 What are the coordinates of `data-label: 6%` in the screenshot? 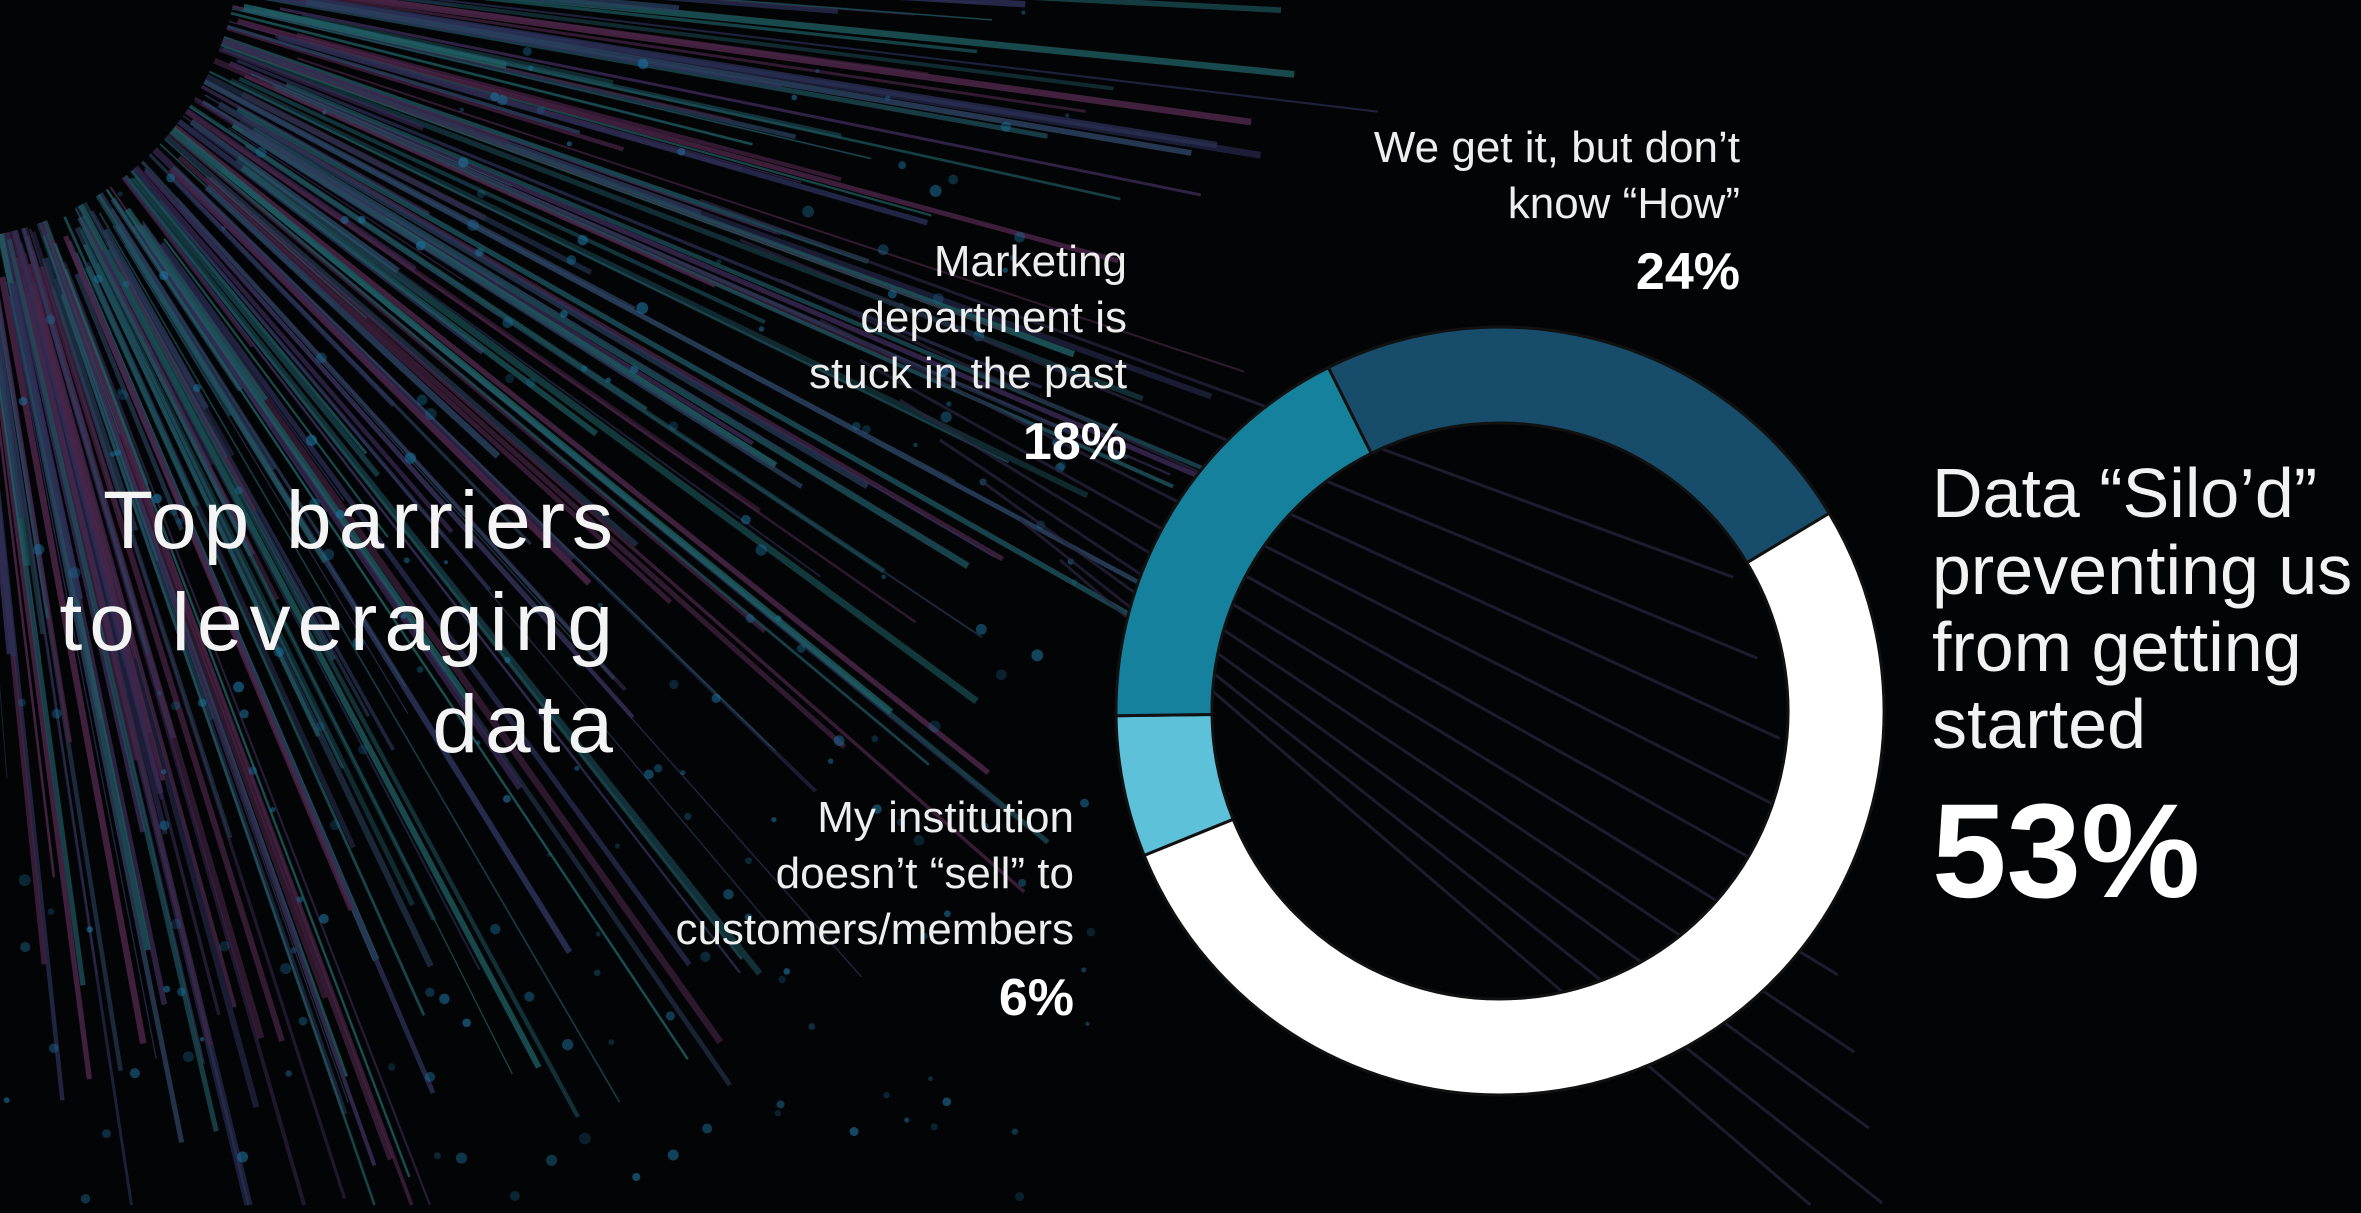 It's located at (1036, 998).